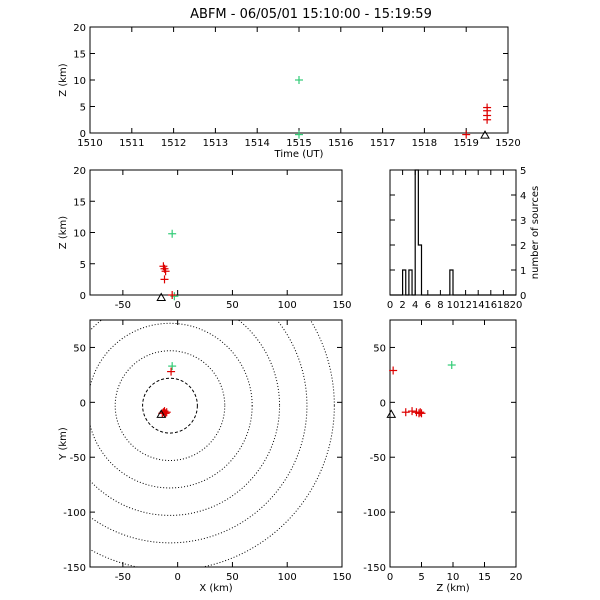 The height and width of the screenshot is (600, 600). I want to click on x-tick-label: 16, so click(490, 305).